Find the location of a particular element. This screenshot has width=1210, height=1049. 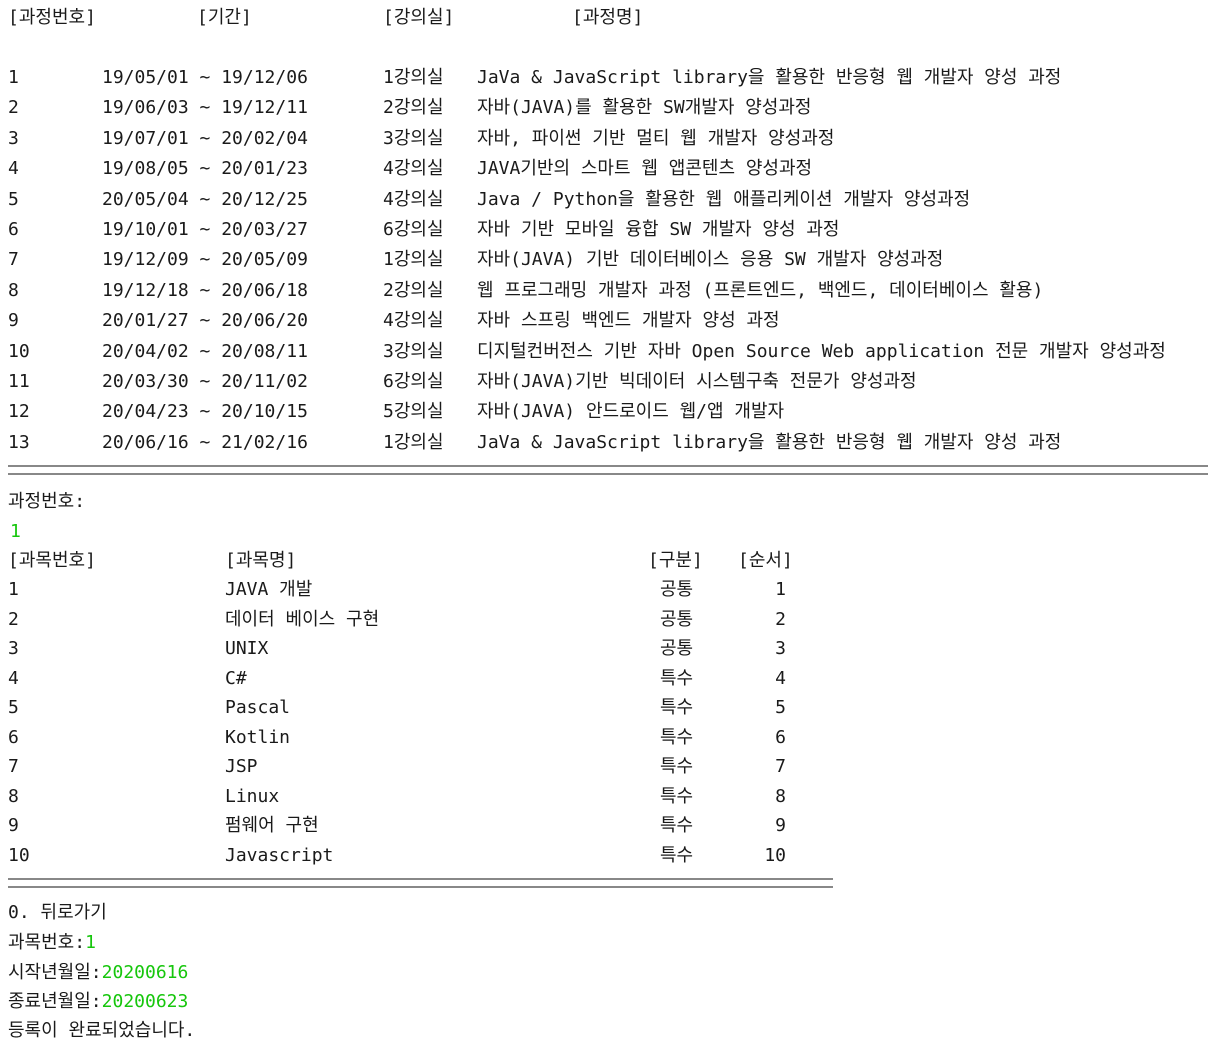

course-cell: Java / Python을 활용한 웹 애플리케이션 개발자 양성과정 is located at coordinates (724, 199).